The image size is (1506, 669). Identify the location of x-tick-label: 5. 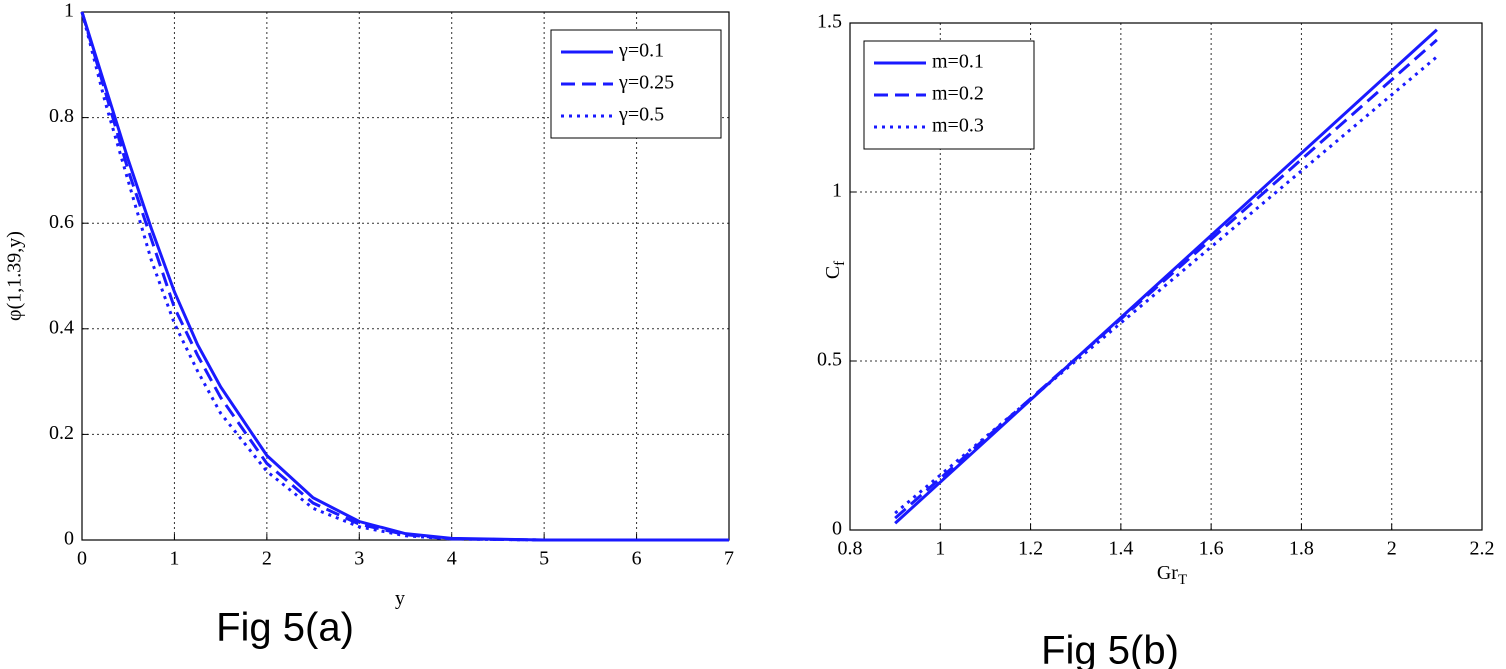
(544, 559).